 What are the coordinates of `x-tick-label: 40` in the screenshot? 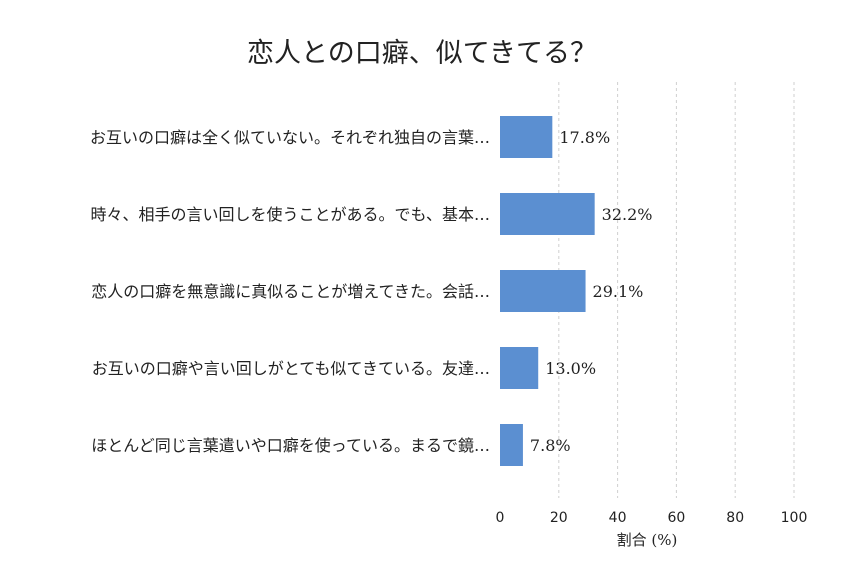 It's located at (618, 518).